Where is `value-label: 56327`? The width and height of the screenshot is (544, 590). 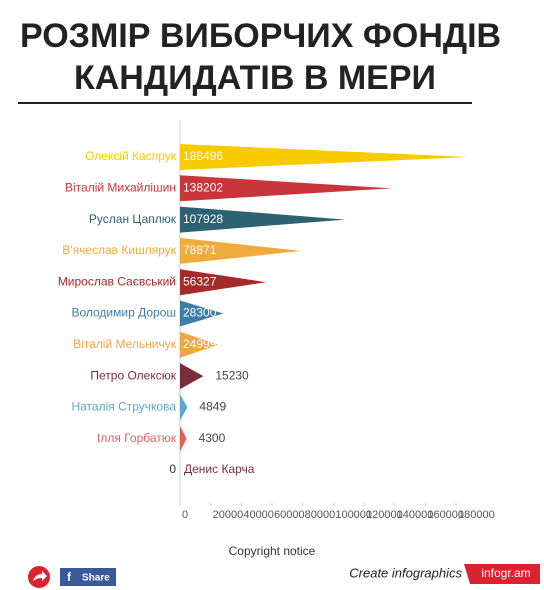 value-label: 56327 is located at coordinates (200, 281).